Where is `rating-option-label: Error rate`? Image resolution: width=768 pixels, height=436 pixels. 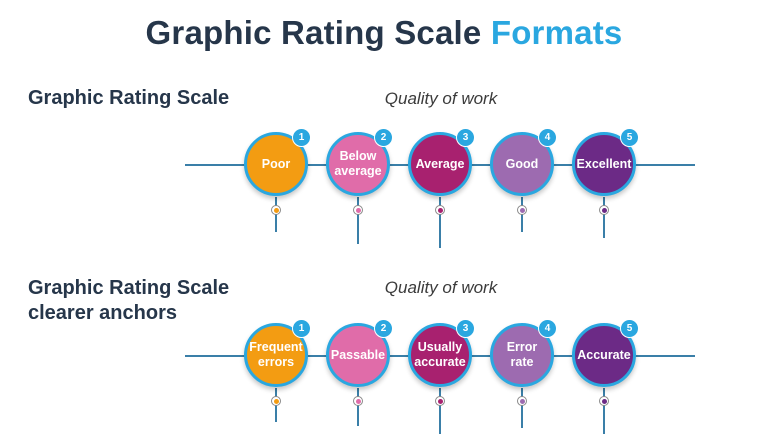 rating-option-label: Error rate is located at coordinates (522, 355).